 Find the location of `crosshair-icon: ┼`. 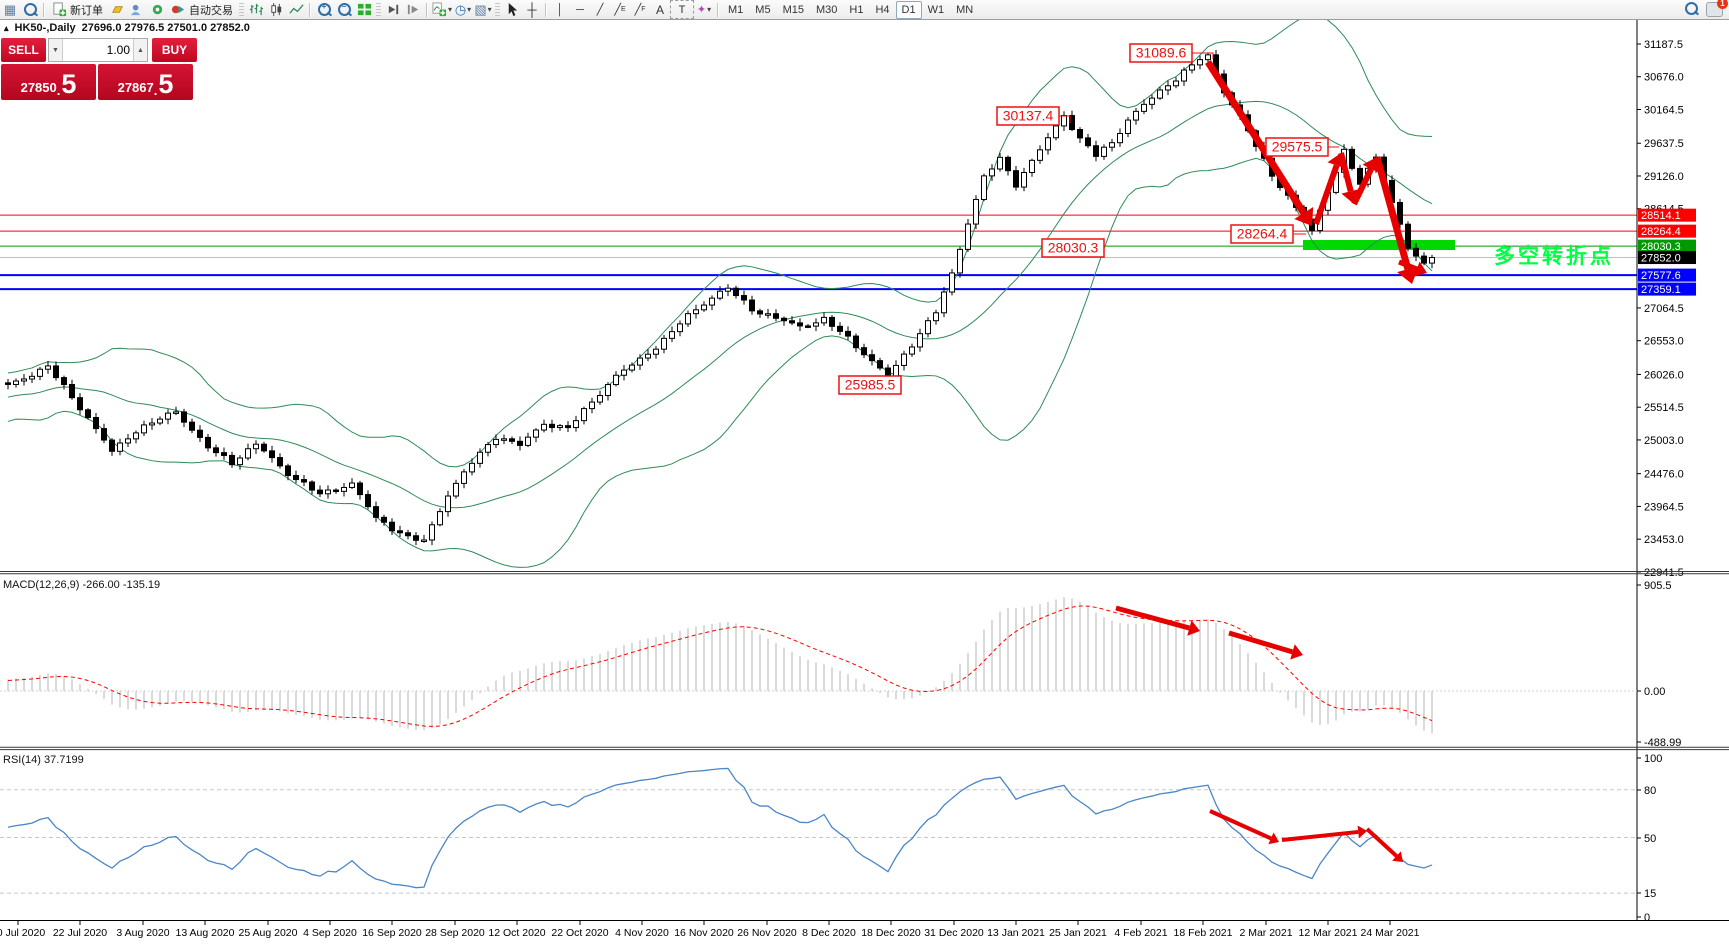

crosshair-icon: ┼ is located at coordinates (532, 9).